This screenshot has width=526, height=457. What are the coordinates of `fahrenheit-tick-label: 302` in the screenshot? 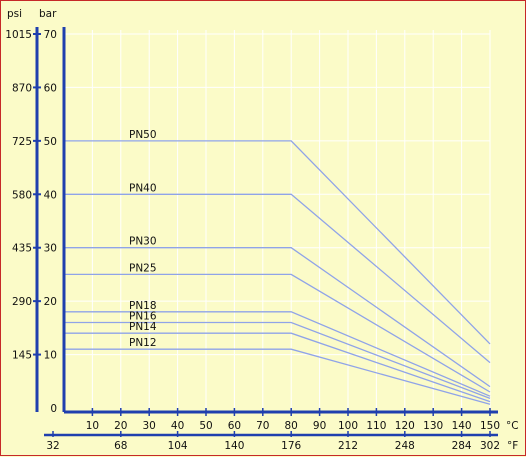 It's located at (490, 446).